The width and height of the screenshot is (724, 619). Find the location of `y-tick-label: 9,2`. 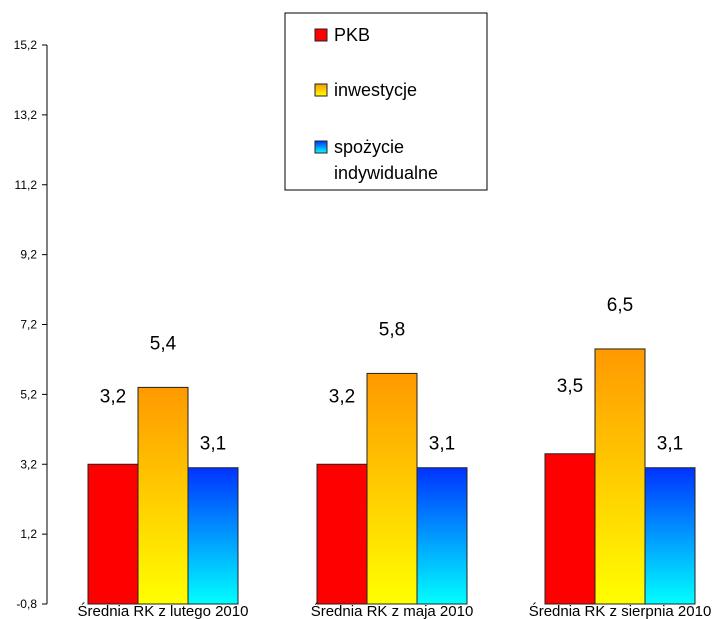

y-tick-label: 9,2 is located at coordinates (28, 255).